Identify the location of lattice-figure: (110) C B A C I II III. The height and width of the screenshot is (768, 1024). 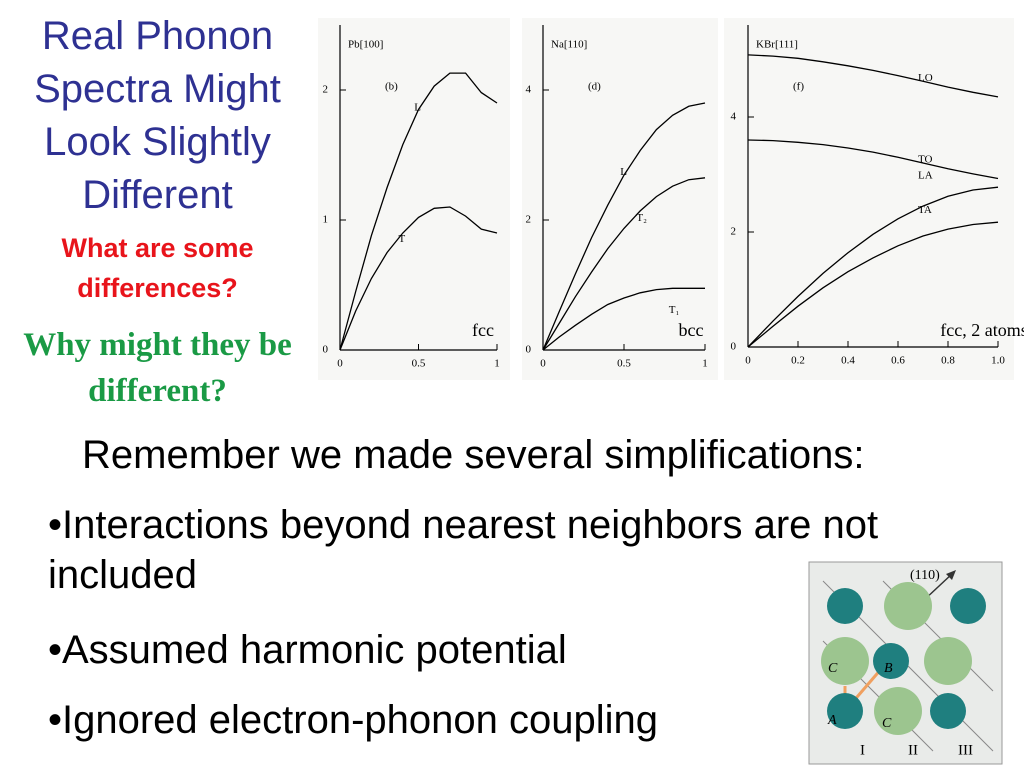
(905, 663).